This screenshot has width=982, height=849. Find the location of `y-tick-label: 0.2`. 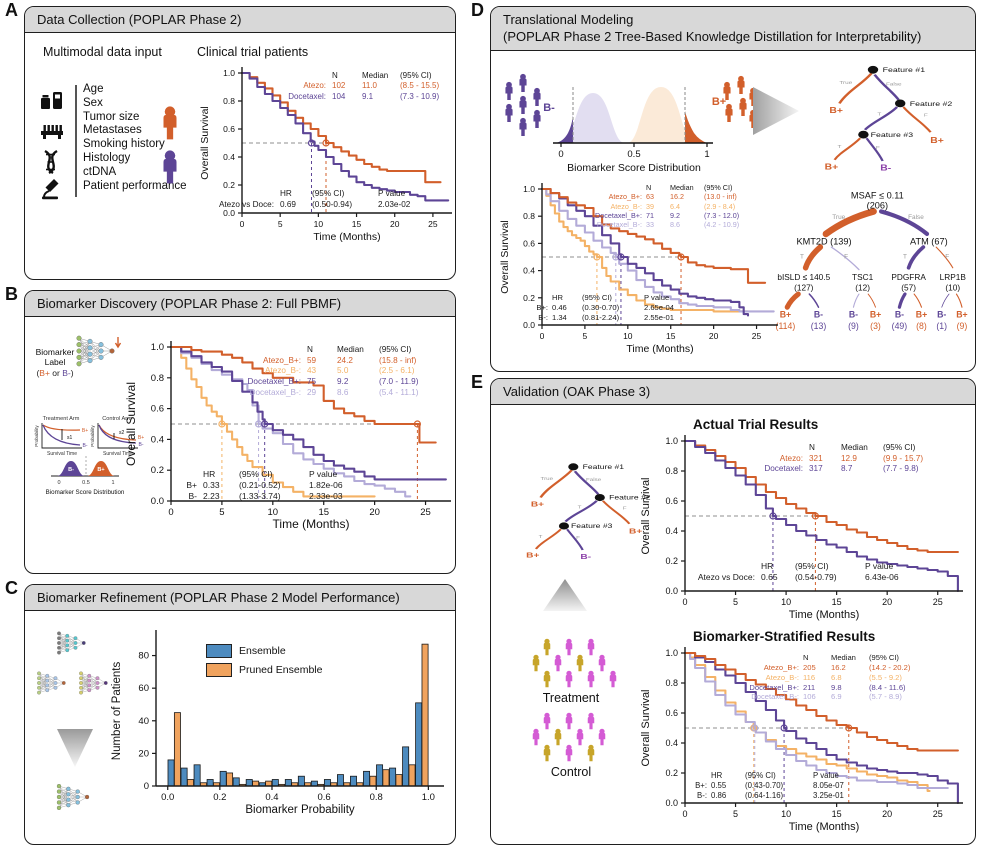

y-tick-label: 0.2 is located at coordinates (671, 773).